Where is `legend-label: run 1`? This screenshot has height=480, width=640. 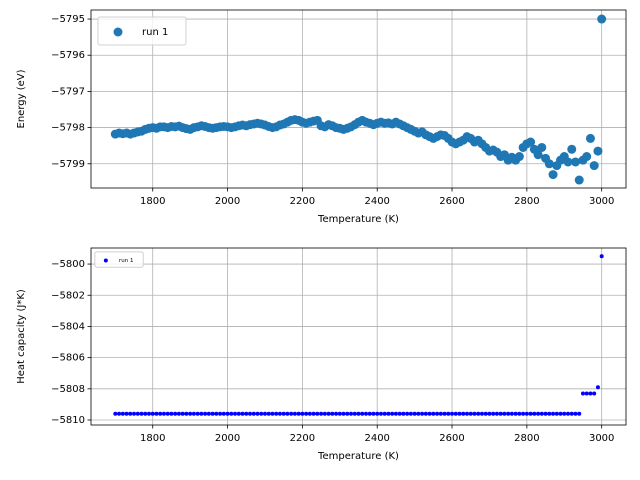
legend-label: run 1 is located at coordinates (155, 32).